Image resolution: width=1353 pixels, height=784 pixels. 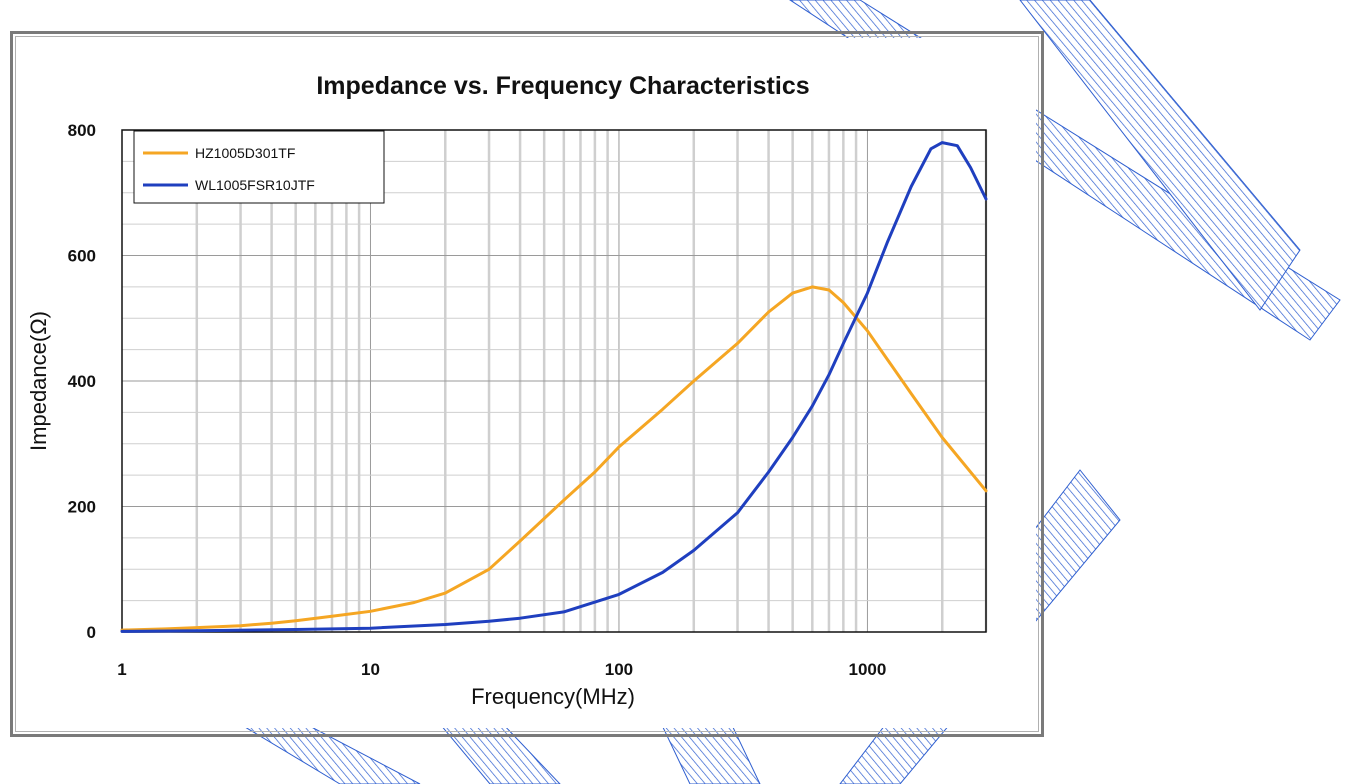 I want to click on y-tick-label: 400, so click(x=82, y=381).